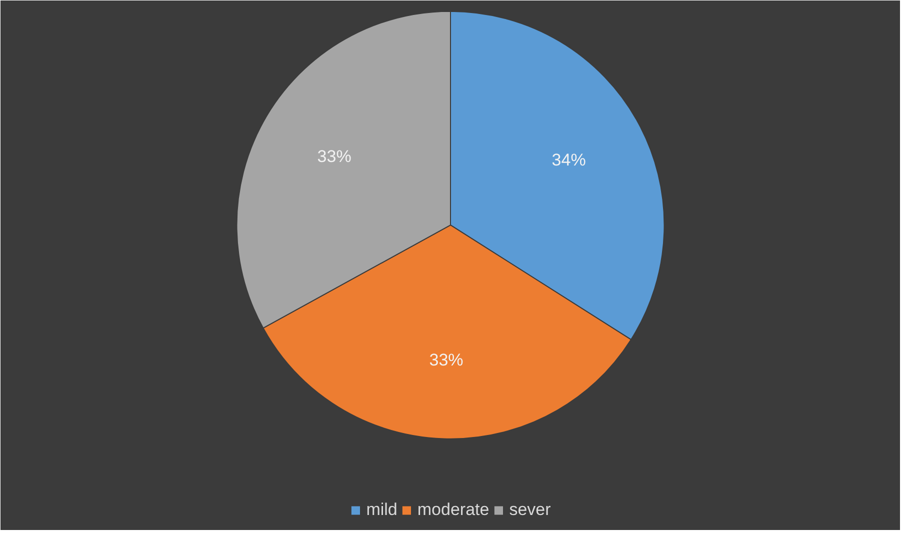  What do you see at coordinates (569, 160) in the screenshot?
I see `data-label: 34%` at bounding box center [569, 160].